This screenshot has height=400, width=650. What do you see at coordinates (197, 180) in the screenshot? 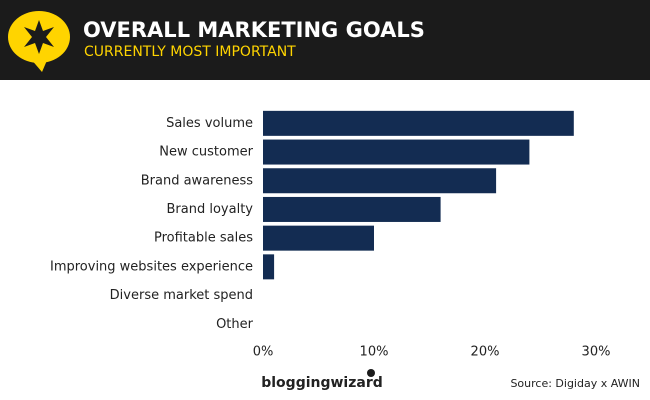
I see `category-label: Brand awareness` at bounding box center [197, 180].